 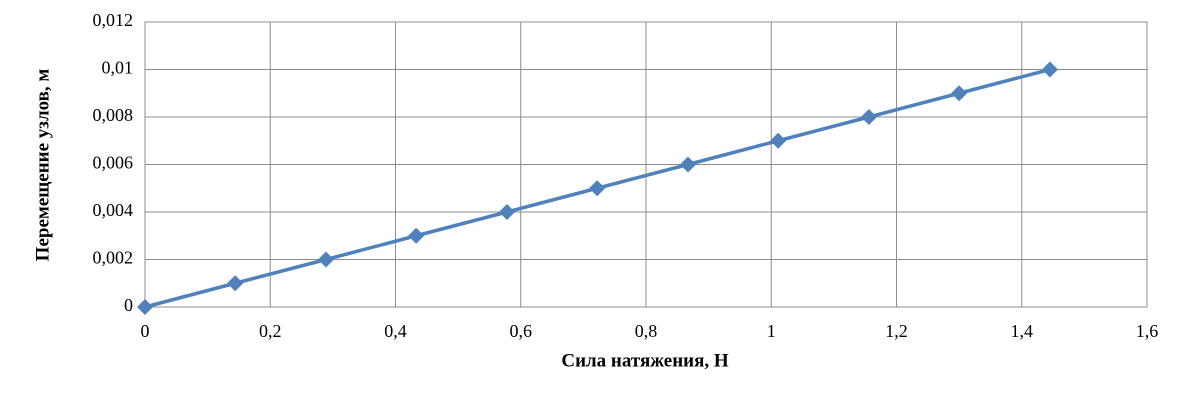 What do you see at coordinates (128, 305) in the screenshot?
I see `y-tick-label: 0` at bounding box center [128, 305].